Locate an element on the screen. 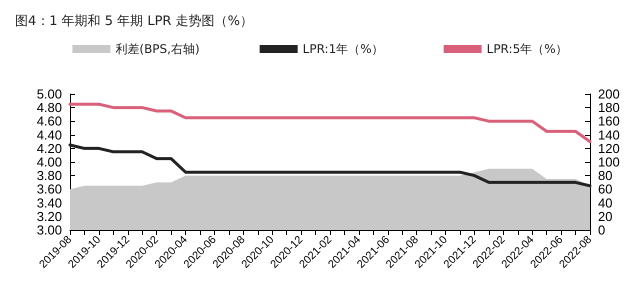  y2-tick-label: 60 is located at coordinates (605, 189).